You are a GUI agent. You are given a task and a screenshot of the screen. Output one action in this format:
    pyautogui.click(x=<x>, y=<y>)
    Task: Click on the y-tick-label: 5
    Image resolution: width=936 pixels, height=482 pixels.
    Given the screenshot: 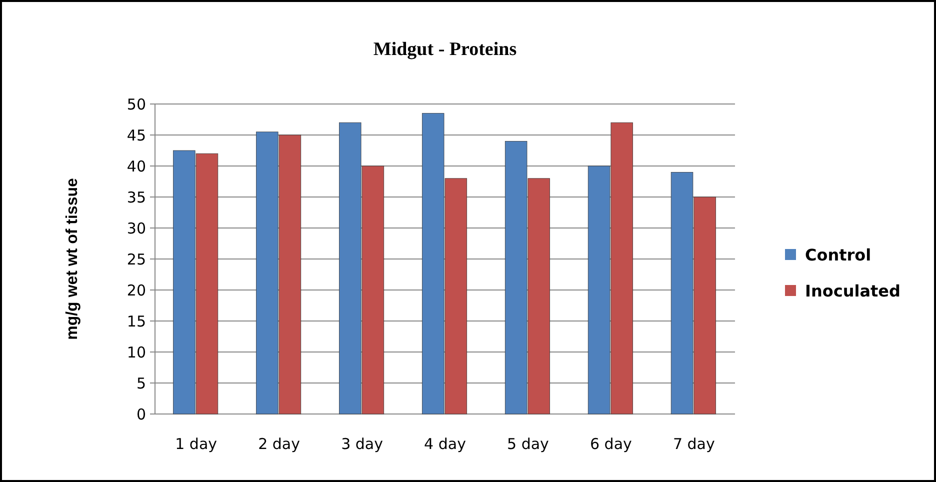 What is the action you would take?
    pyautogui.click(x=141, y=383)
    